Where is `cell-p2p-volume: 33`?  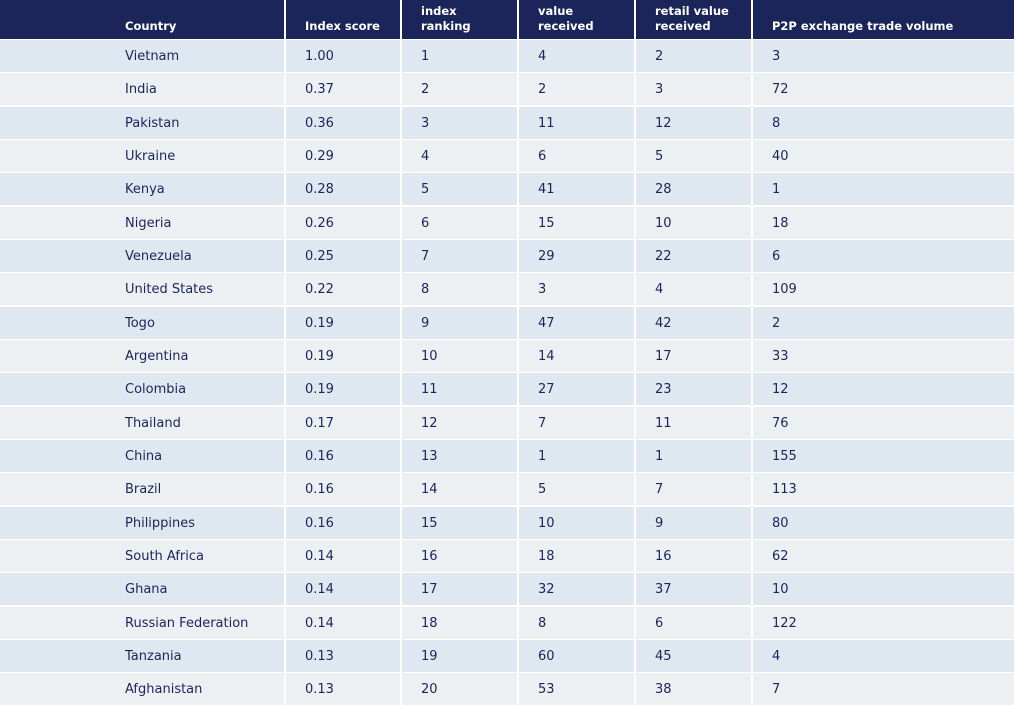 cell-p2p-volume: 33 is located at coordinates (780, 356).